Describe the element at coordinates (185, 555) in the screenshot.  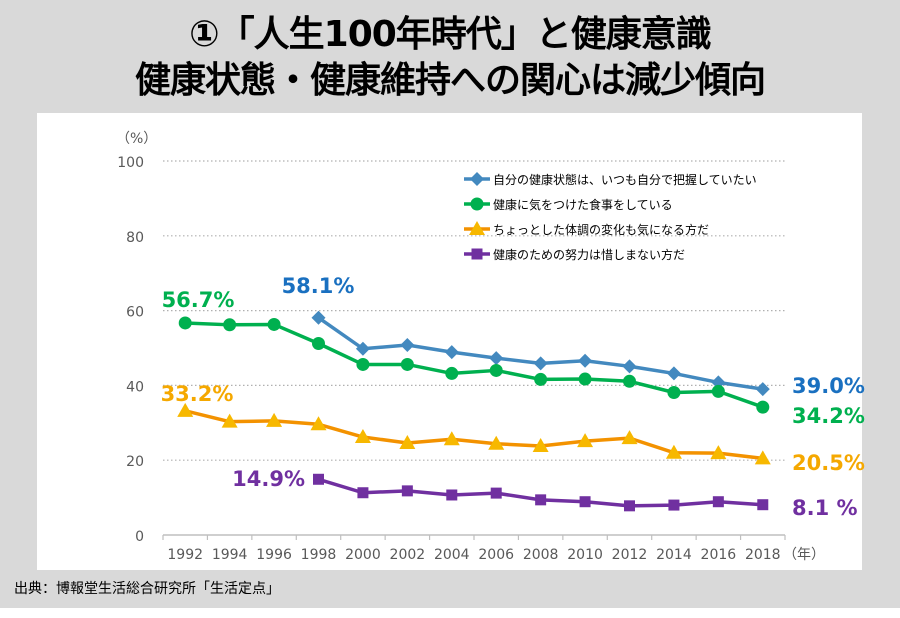
I see `x-tick-label: 1992` at that location.